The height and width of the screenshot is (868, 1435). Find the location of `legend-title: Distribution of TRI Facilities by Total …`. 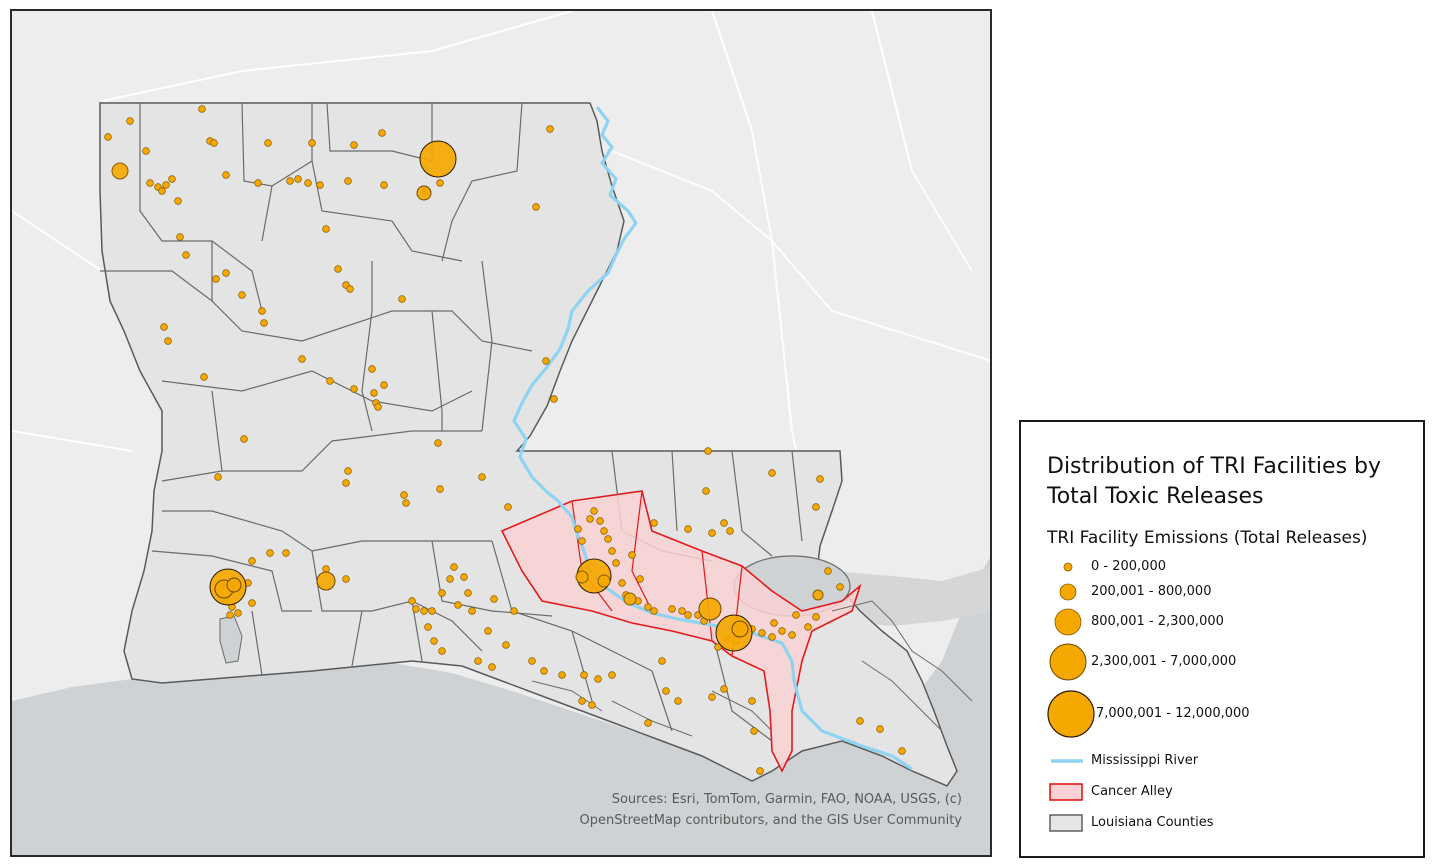

legend-title: Distribution of TRI Facilities by Total … is located at coordinates (1232, 482).